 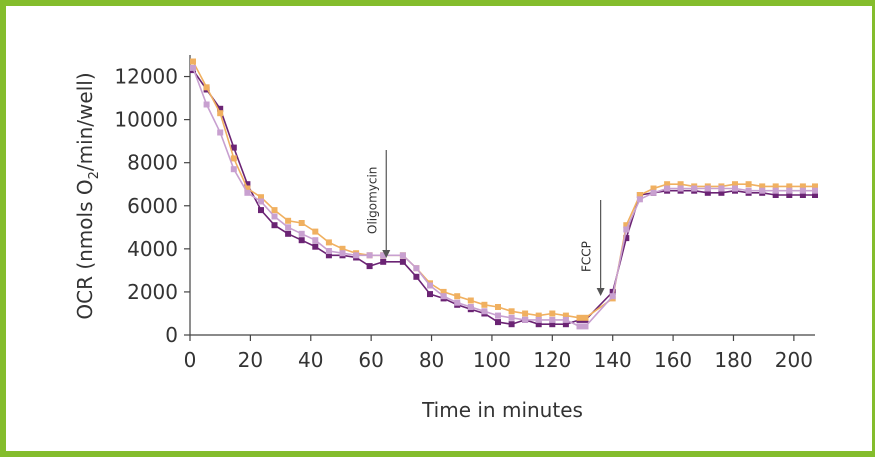 What do you see at coordinates (152, 249) in the screenshot?
I see `y-tick-label: 4000` at bounding box center [152, 249].